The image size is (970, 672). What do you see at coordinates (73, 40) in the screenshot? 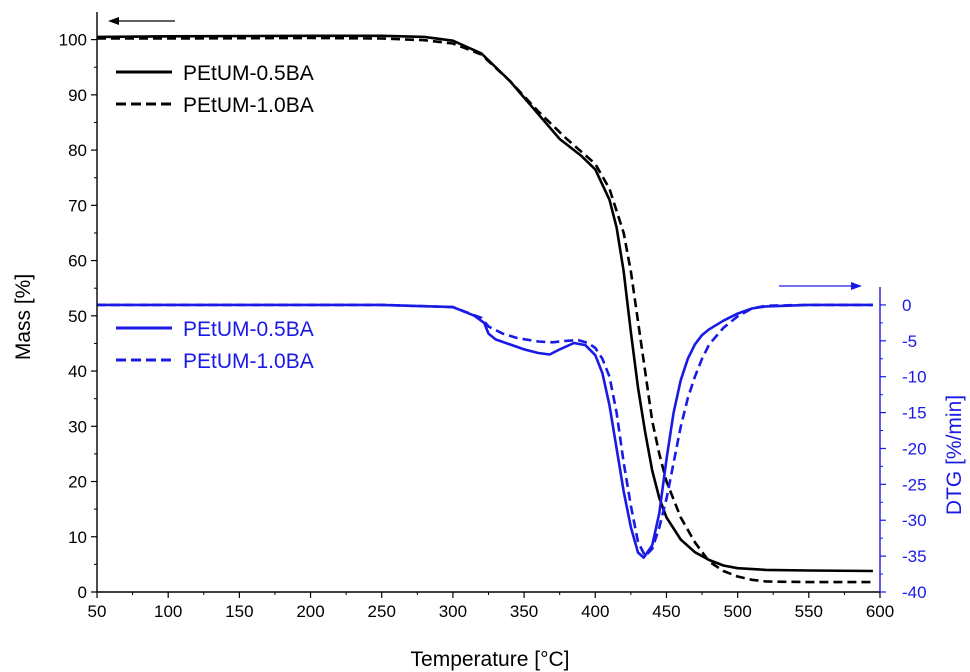
I see `y-left-tick-label: 100` at bounding box center [73, 40].